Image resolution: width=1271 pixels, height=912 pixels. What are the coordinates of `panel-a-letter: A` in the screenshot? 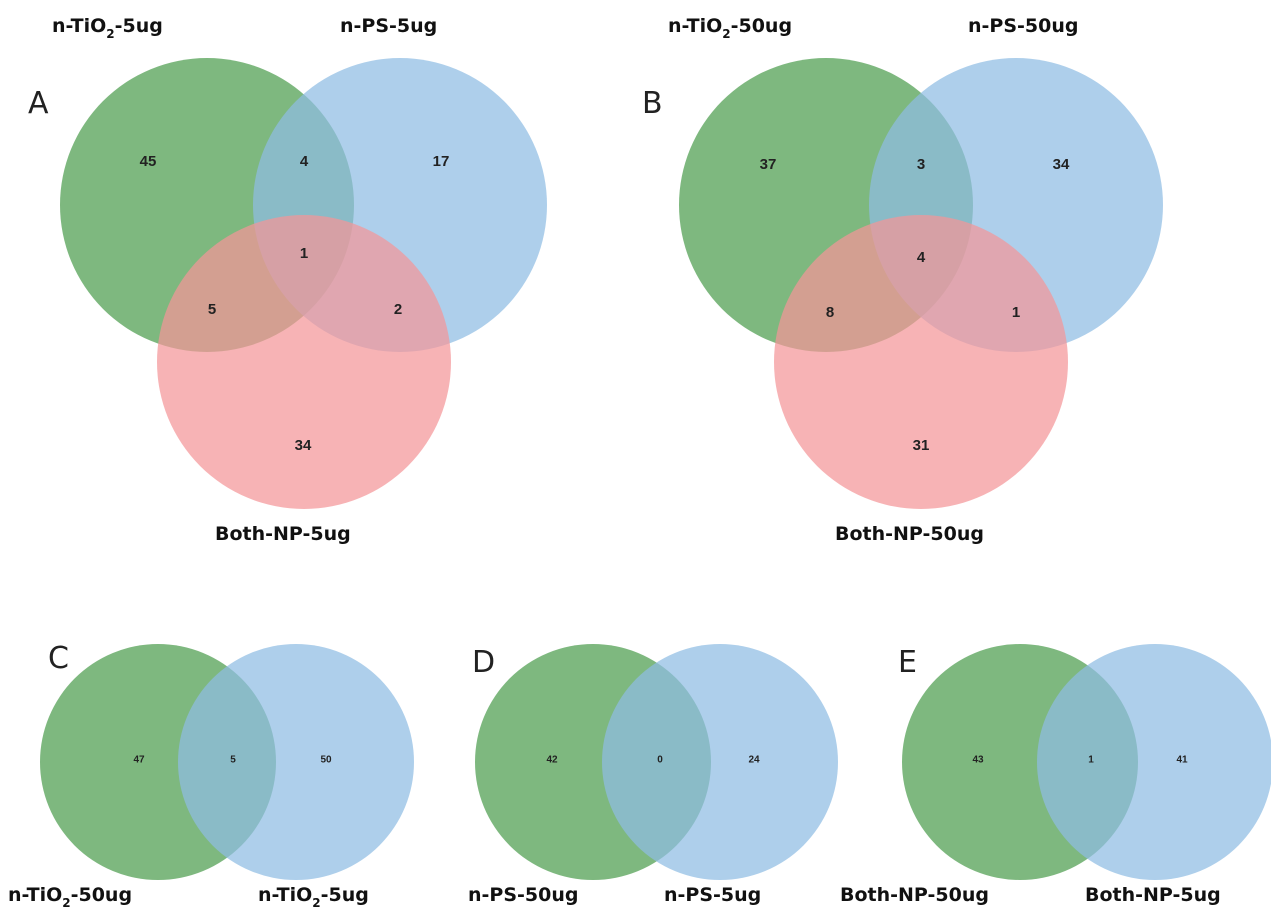 It's located at (38, 103).